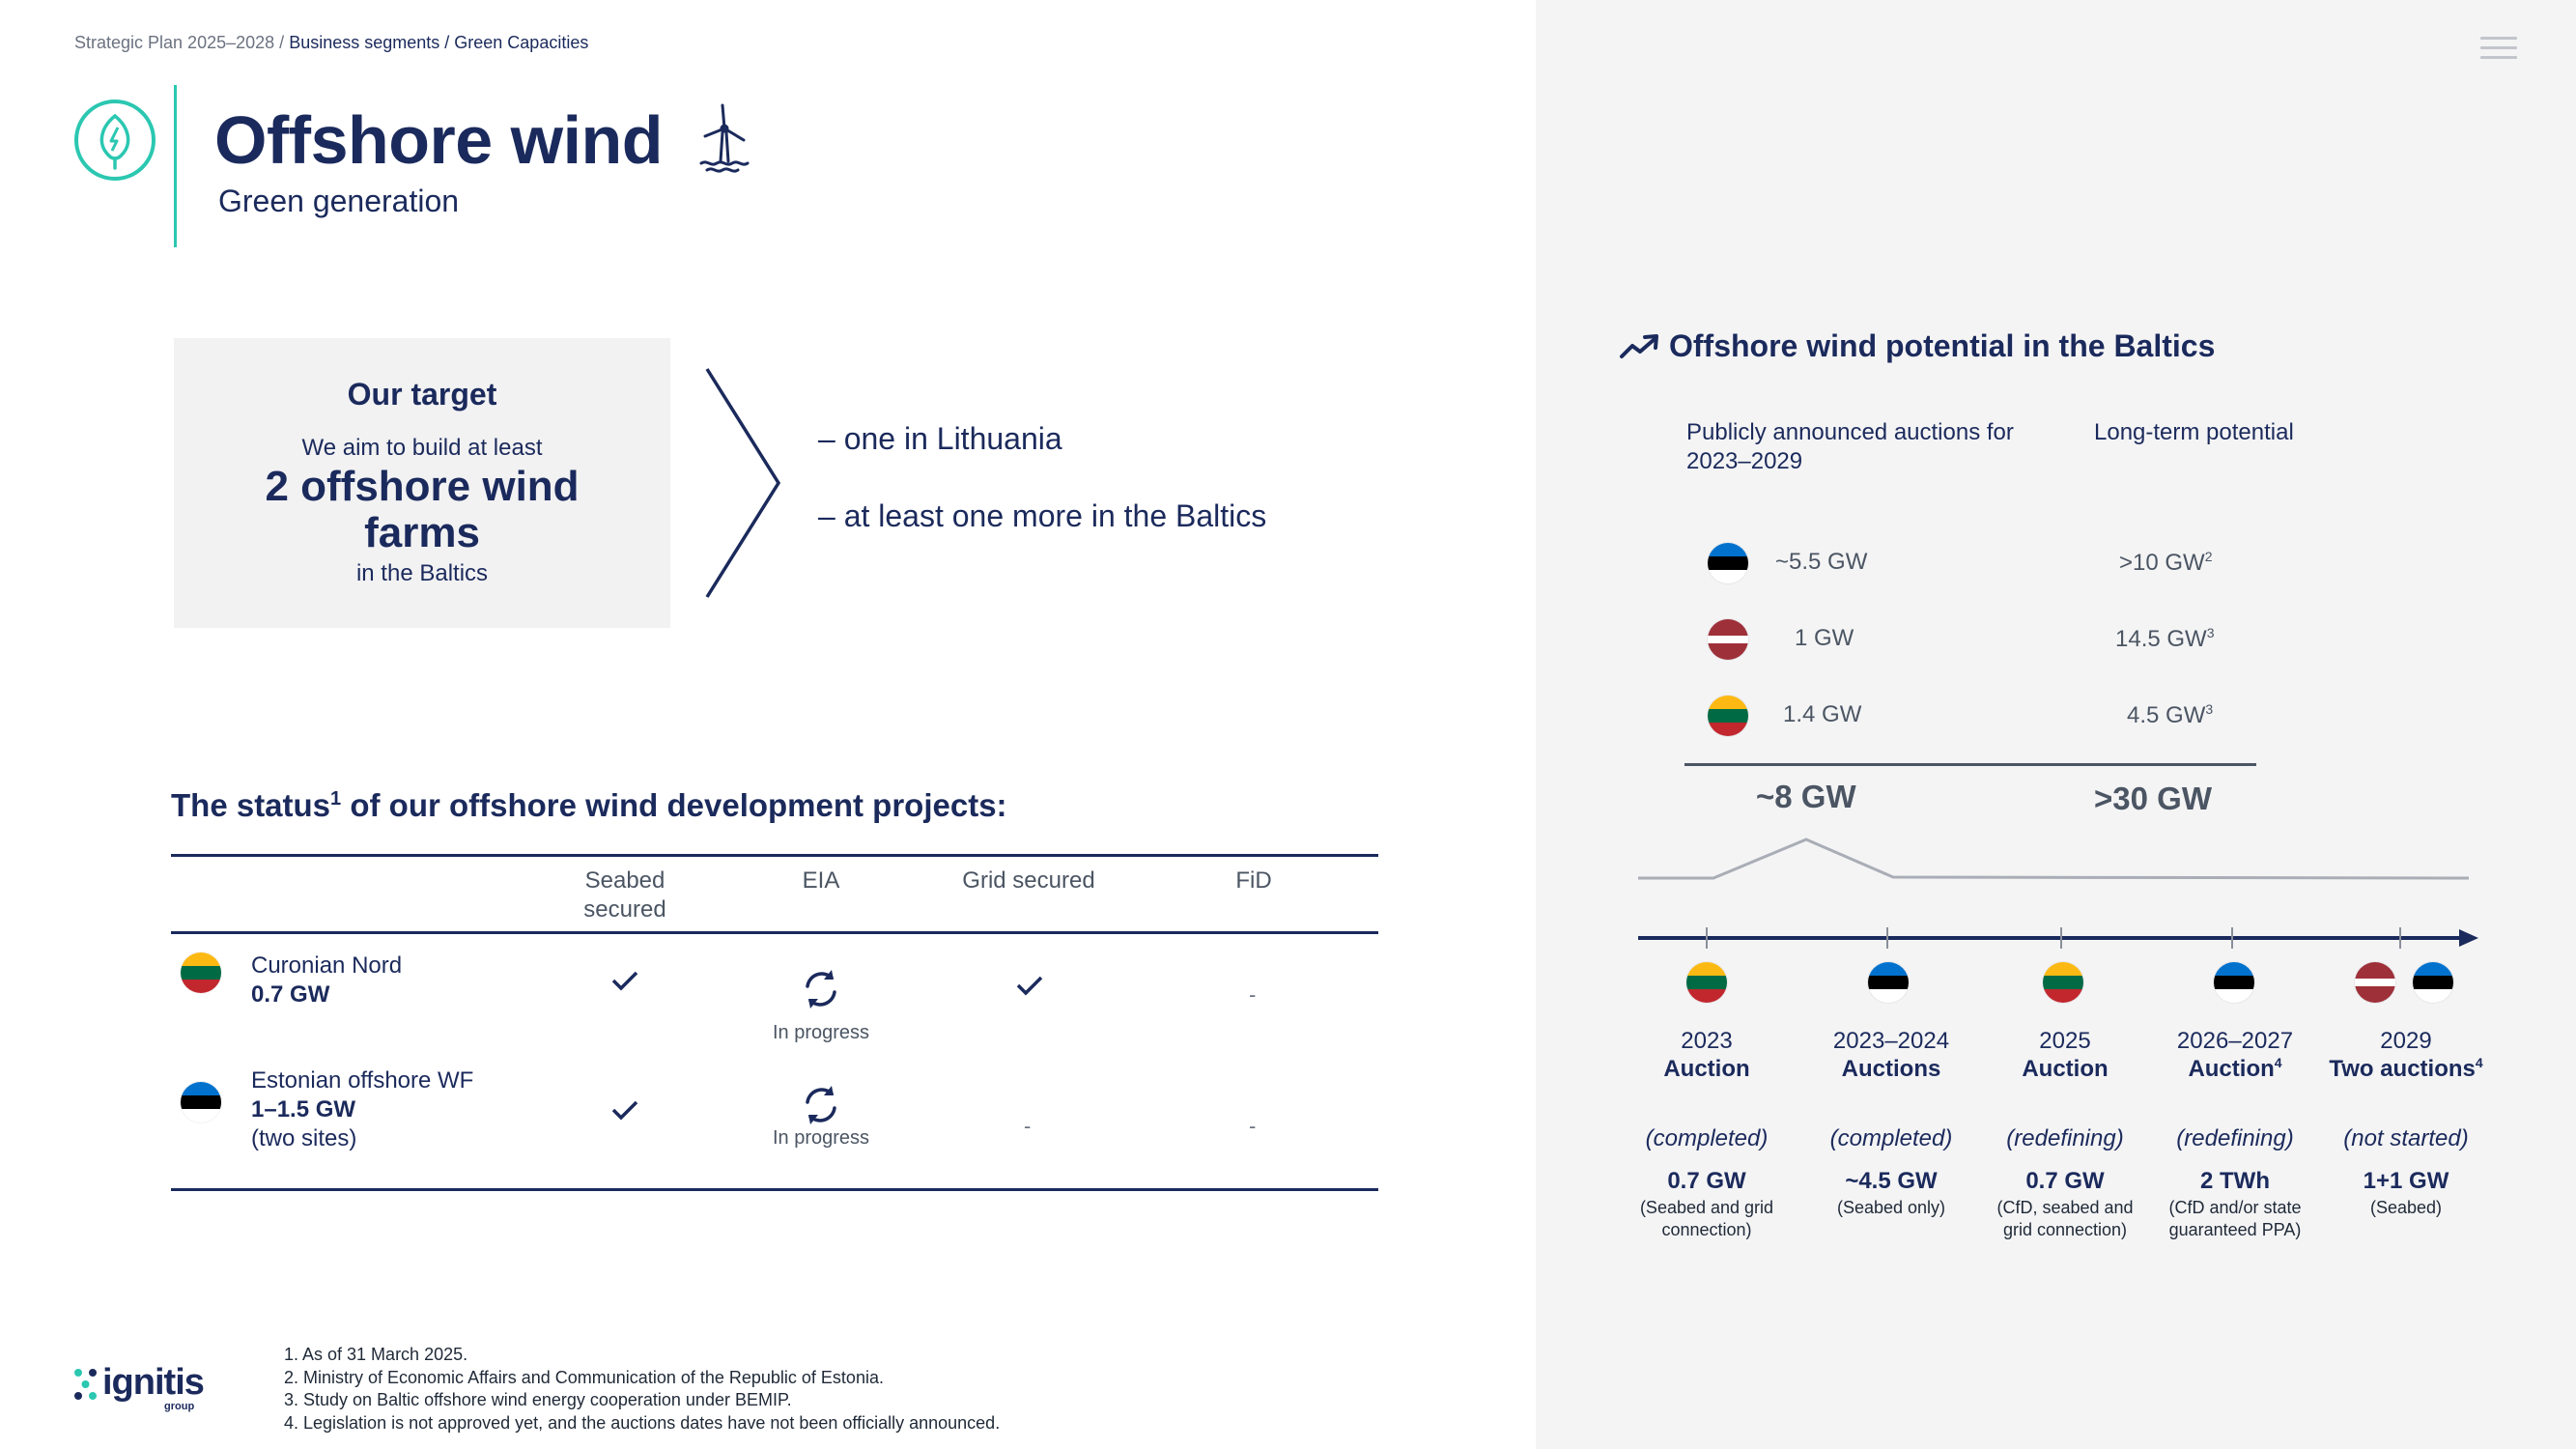 The width and height of the screenshot is (2576, 1449). I want to click on table-bottom-rule, so click(774, 1189).